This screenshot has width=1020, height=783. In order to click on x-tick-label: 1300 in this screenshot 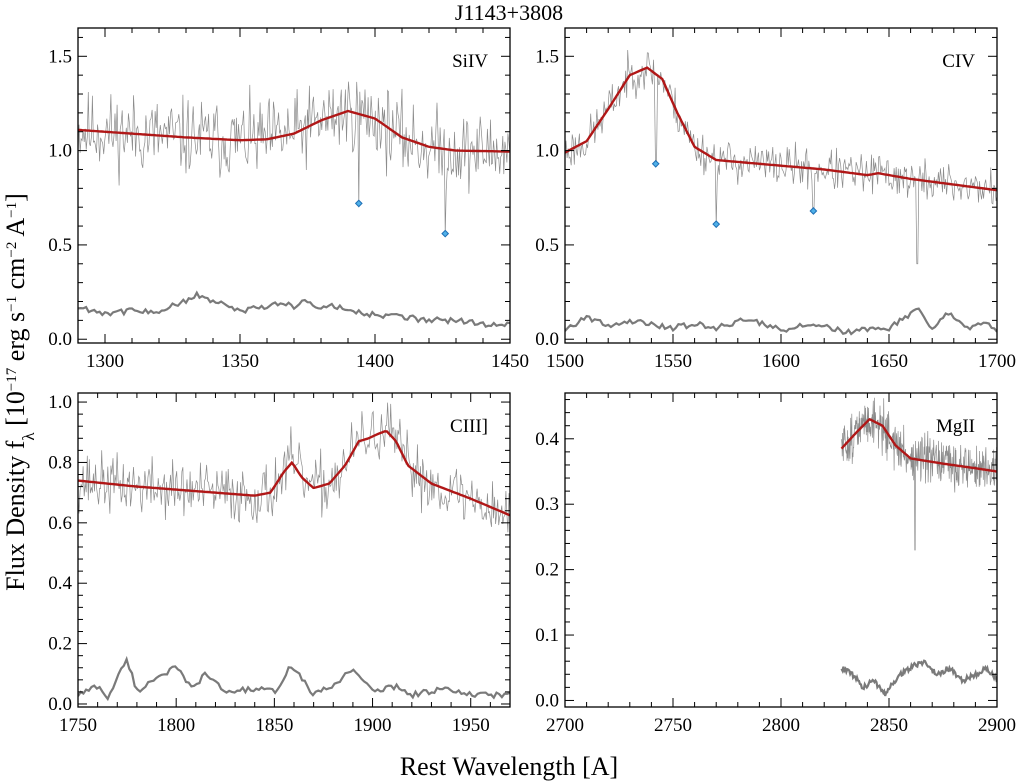, I will do `click(105, 361)`.